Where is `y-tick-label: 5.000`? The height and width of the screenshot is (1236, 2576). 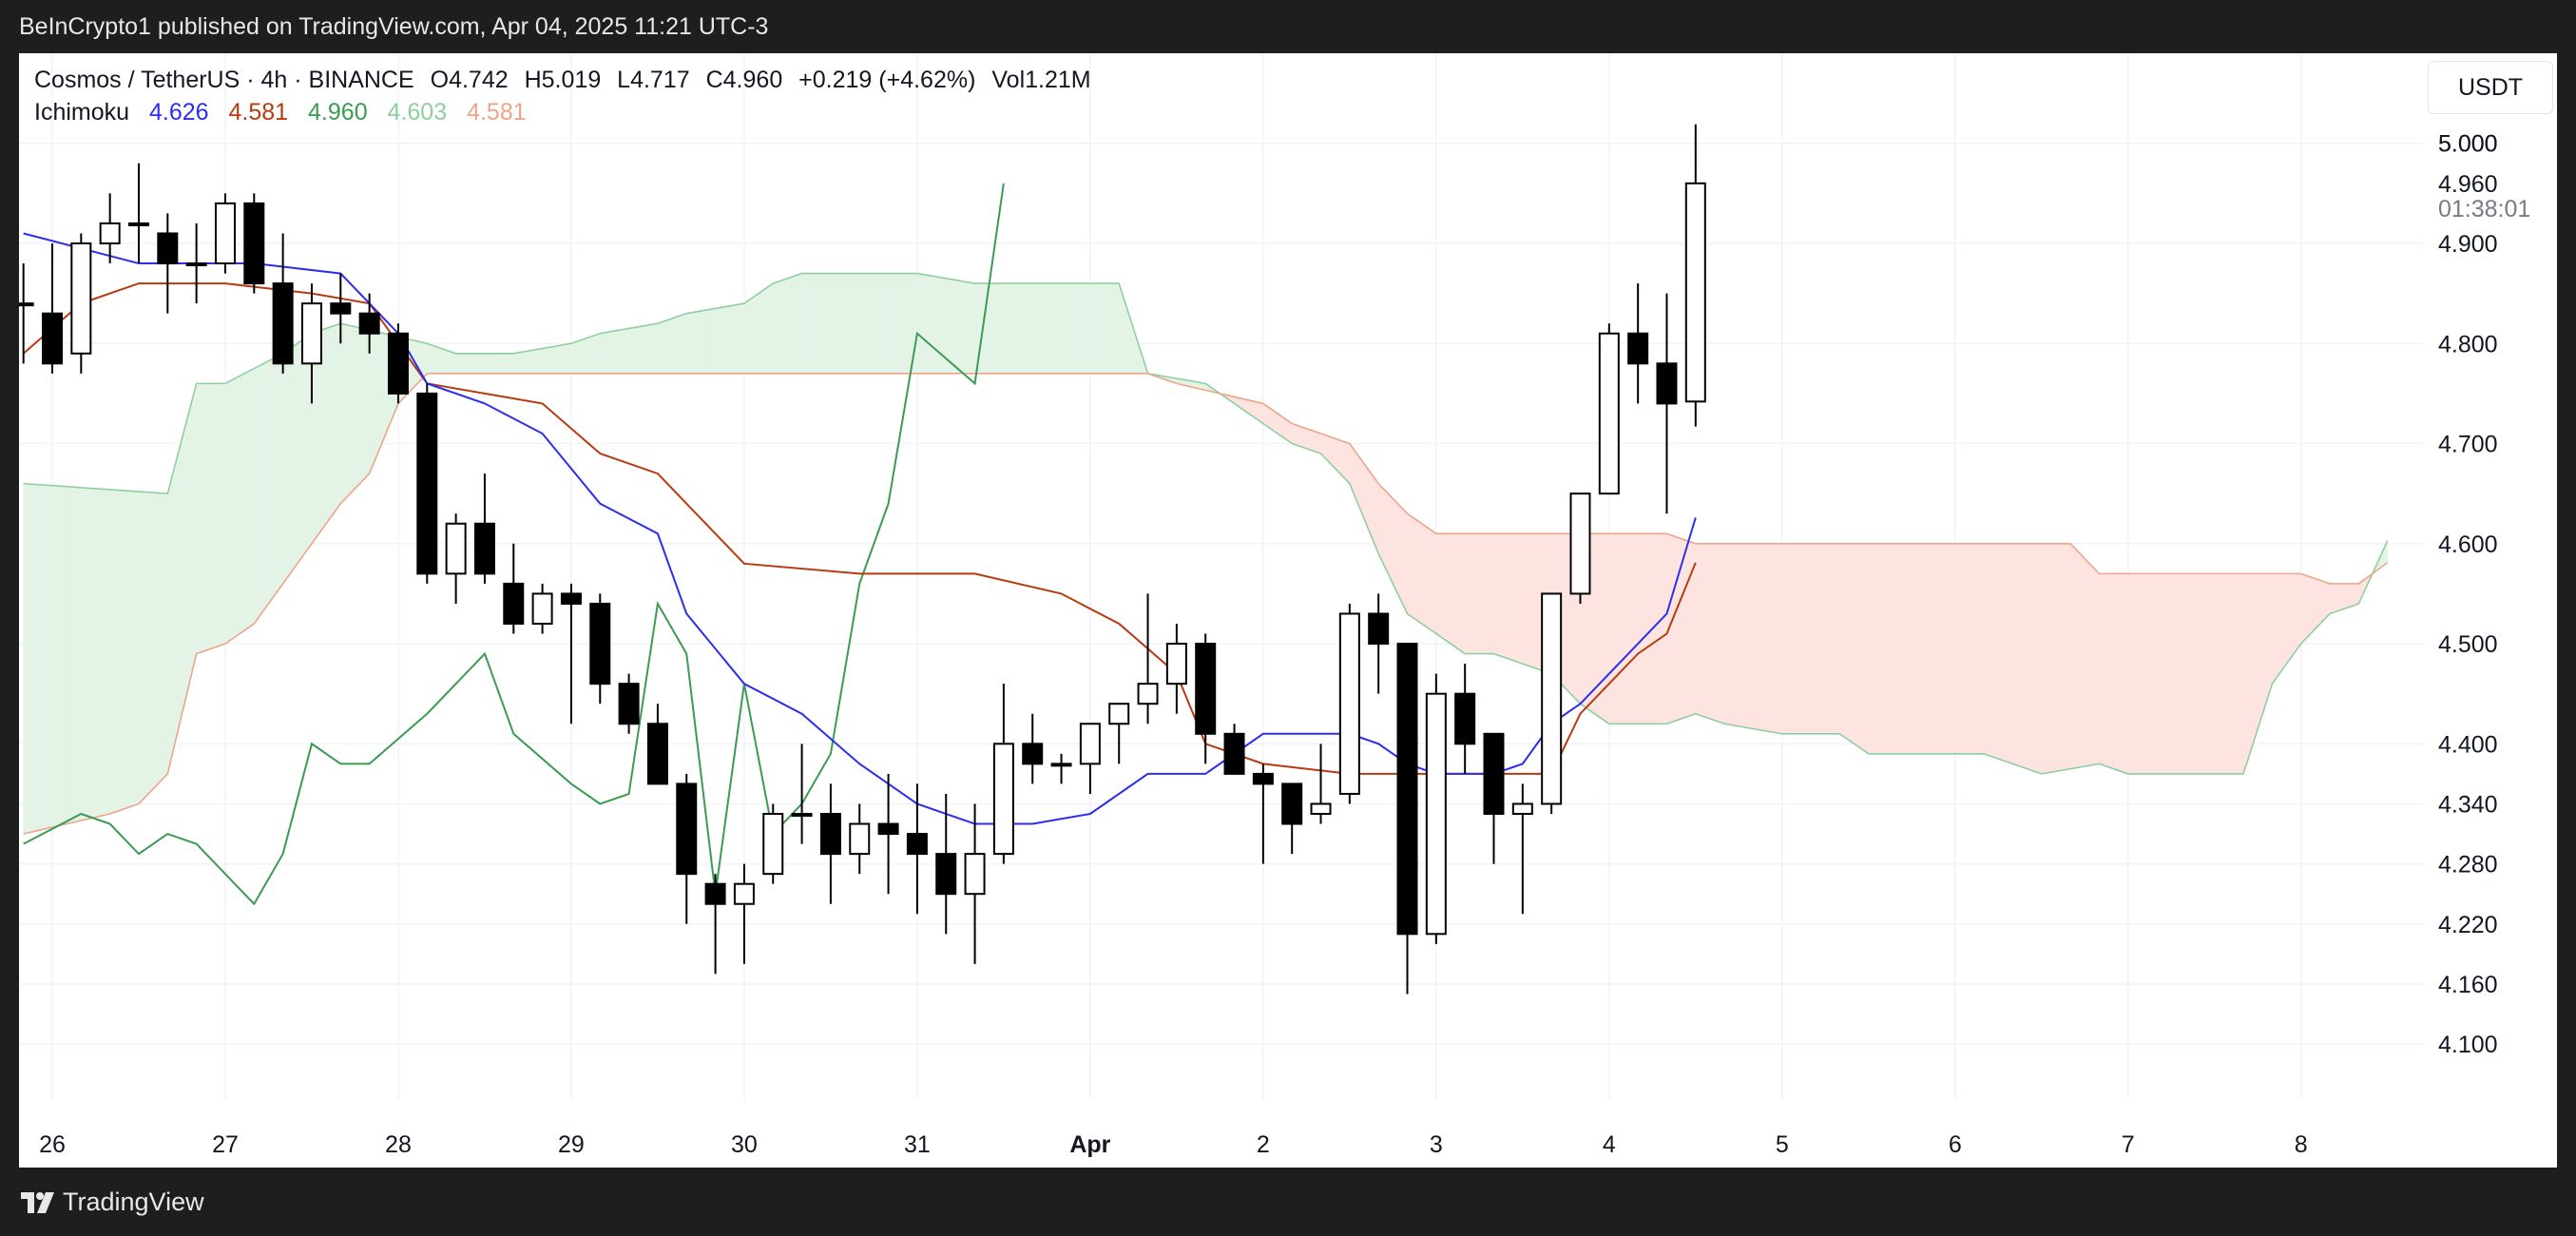
y-tick-label: 5.000 is located at coordinates (2468, 144).